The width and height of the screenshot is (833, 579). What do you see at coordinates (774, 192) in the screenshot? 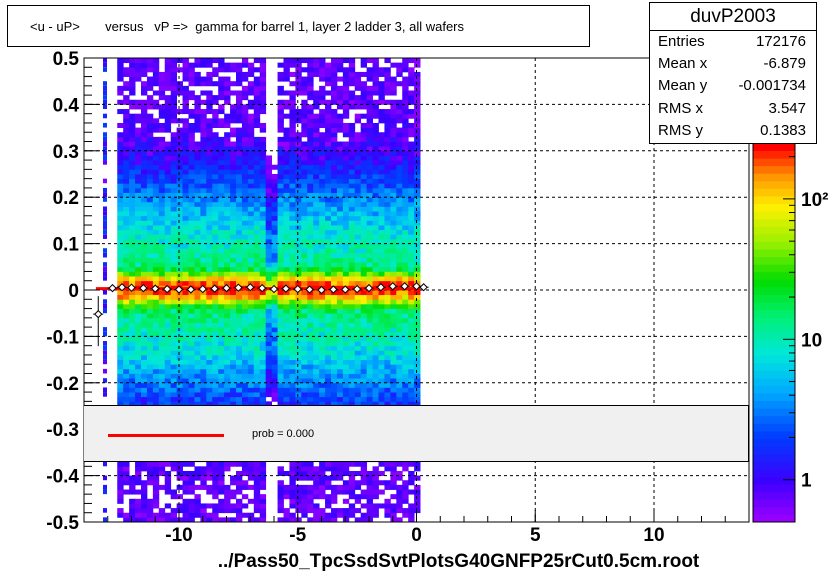
I see `palette-swatch` at bounding box center [774, 192].